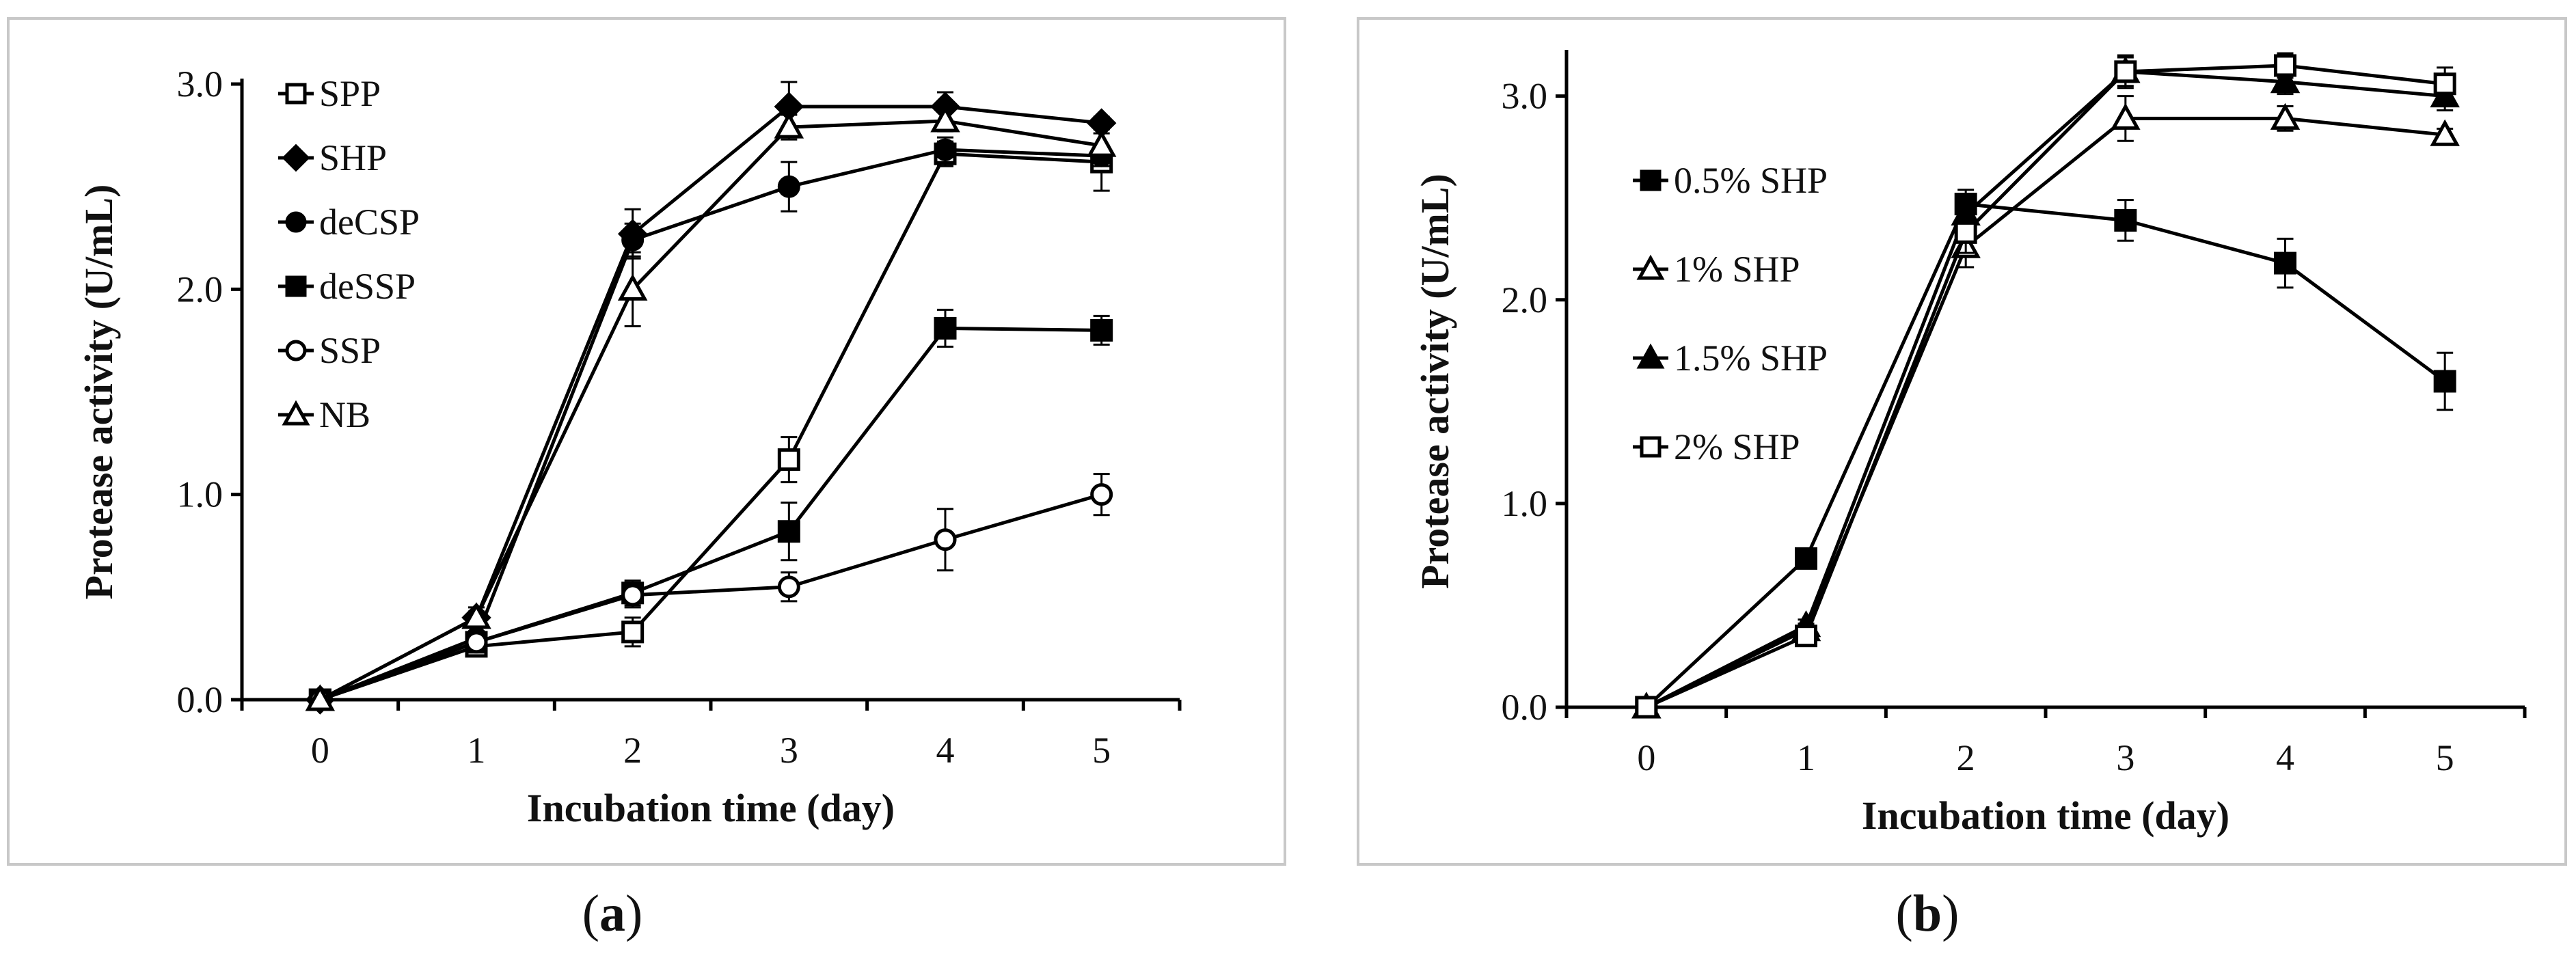 Image resolution: width=2576 pixels, height=958 pixels. Describe the element at coordinates (1525, 503) in the screenshot. I see `chart-b-y-tick-label: 1.0` at that location.